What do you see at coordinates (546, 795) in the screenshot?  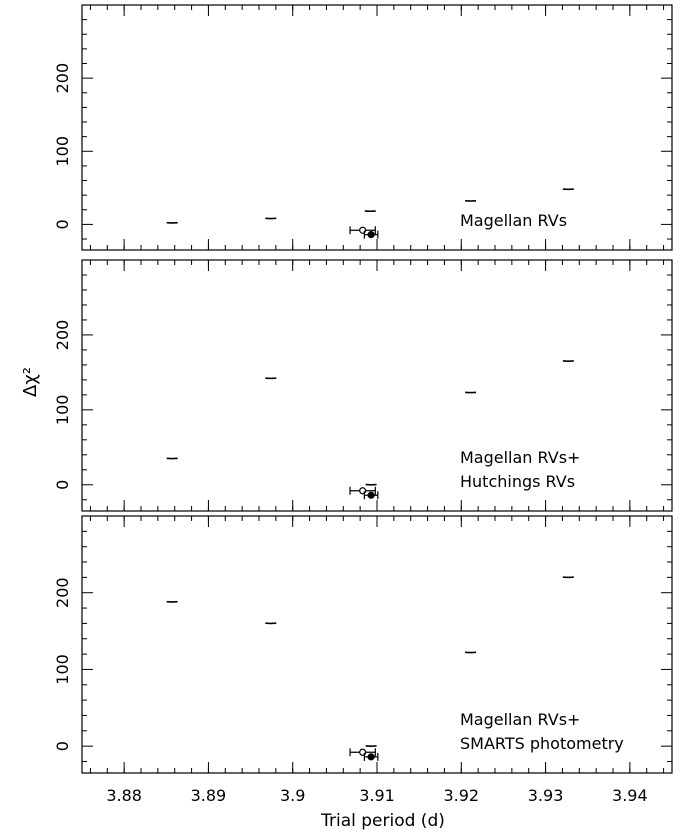 I see `x-tick-label: 3.93` at bounding box center [546, 795].